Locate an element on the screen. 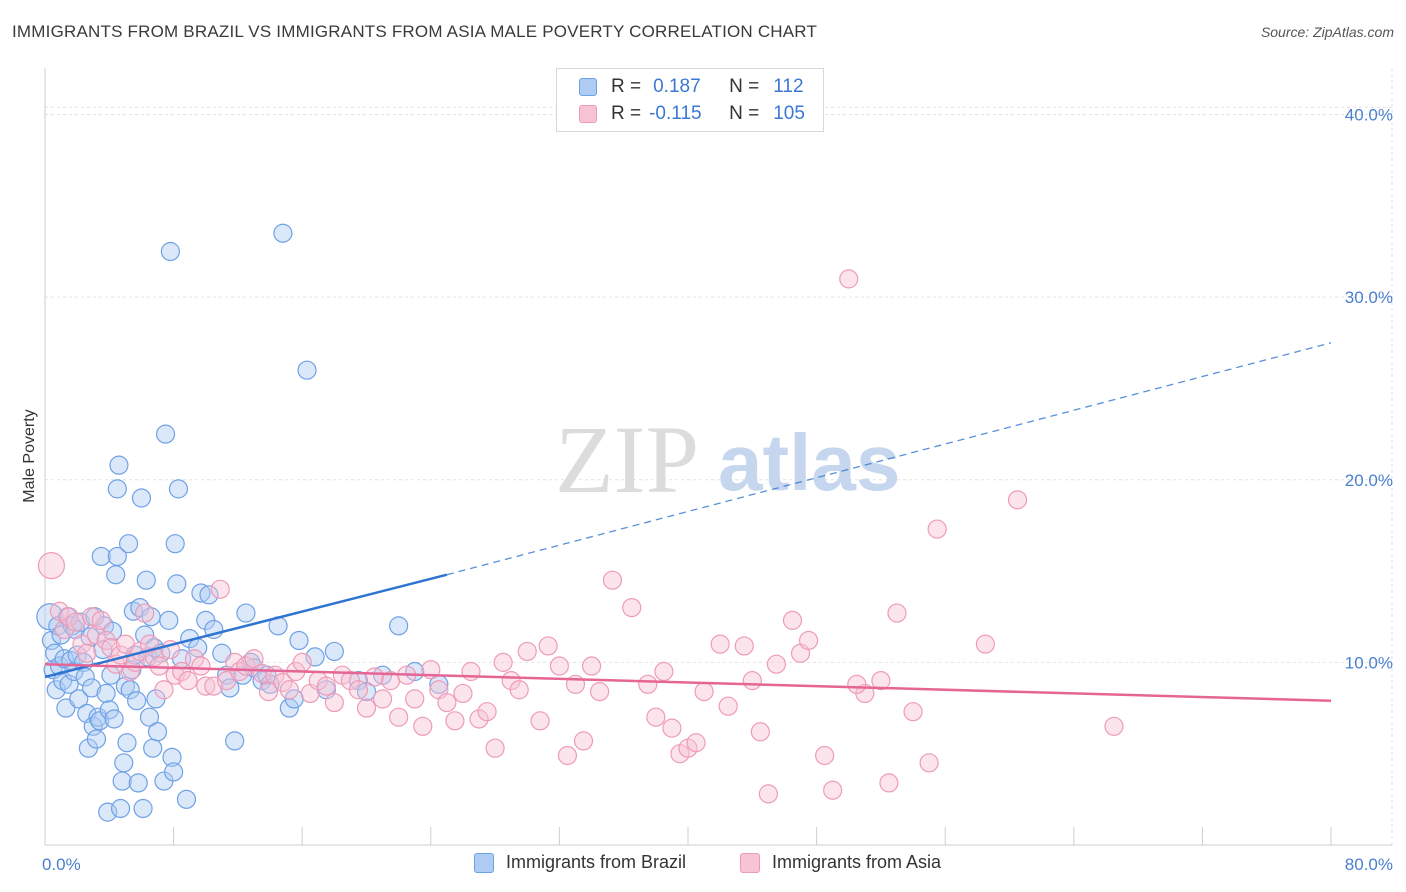 The height and width of the screenshot is (892, 1406). asia-trend-line is located at coordinates (688, 682).